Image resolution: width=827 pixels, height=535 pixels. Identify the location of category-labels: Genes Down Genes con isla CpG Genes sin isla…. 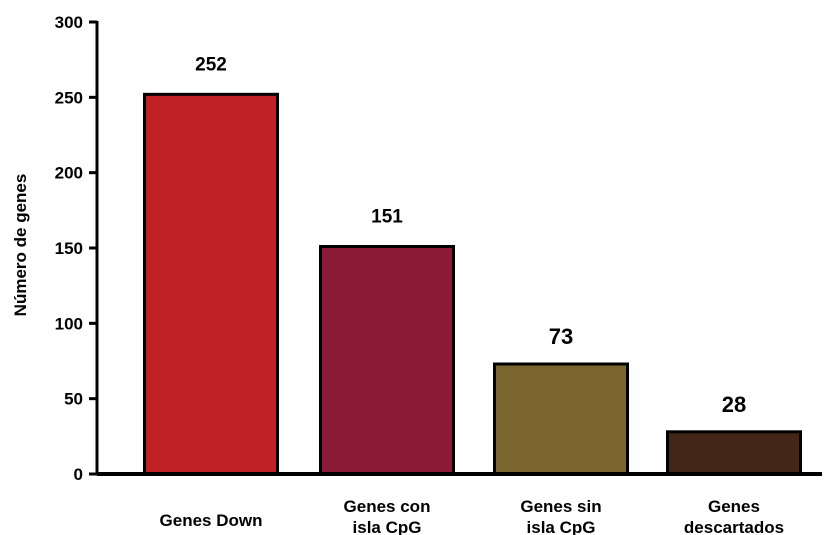
(472, 516).